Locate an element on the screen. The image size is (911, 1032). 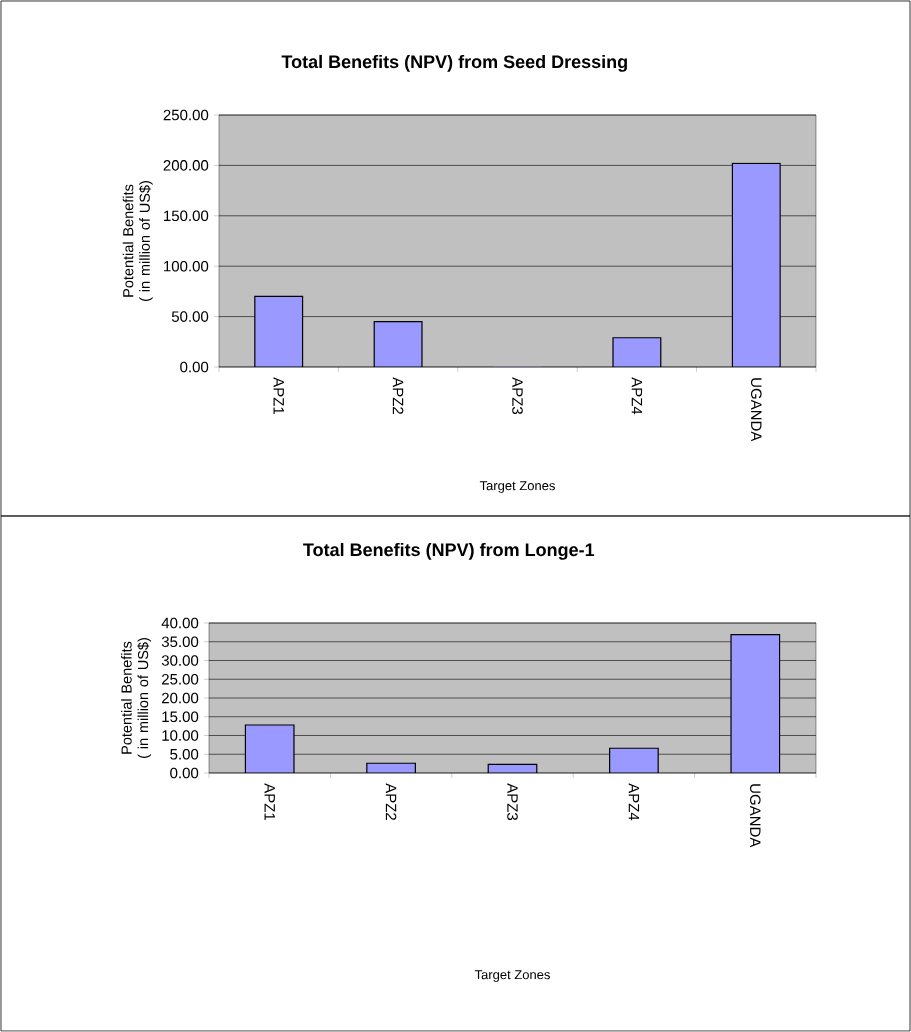
y-tick-label: 100.00 is located at coordinates (186, 266).